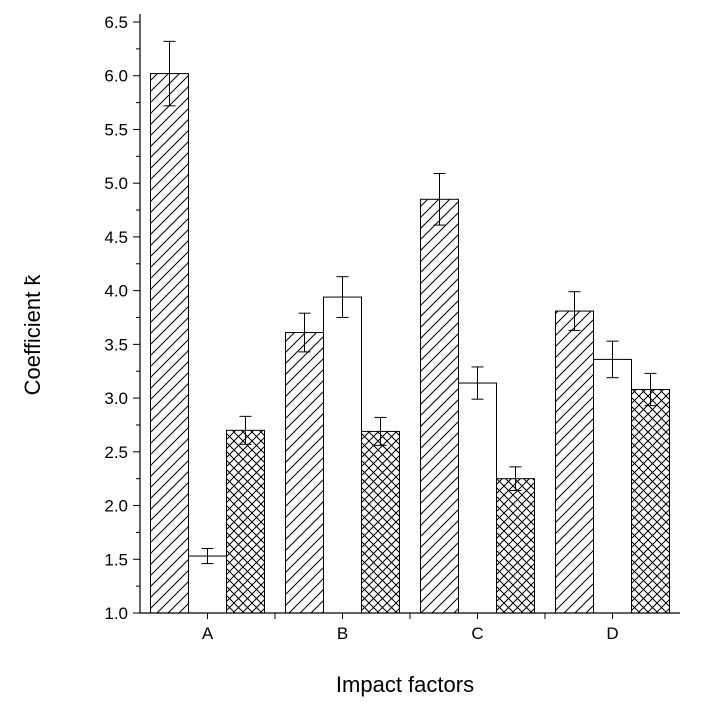 Image resolution: width=701 pixels, height=702 pixels. What do you see at coordinates (208, 633) in the screenshot?
I see `x-tick-label: A` at bounding box center [208, 633].